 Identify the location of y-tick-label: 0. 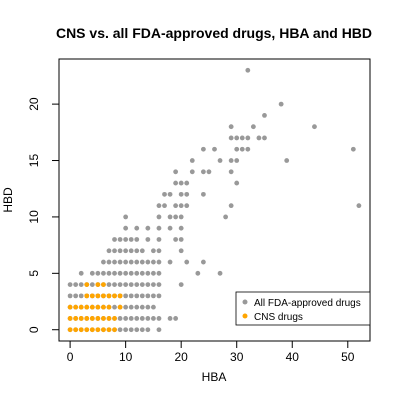
(34, 329).